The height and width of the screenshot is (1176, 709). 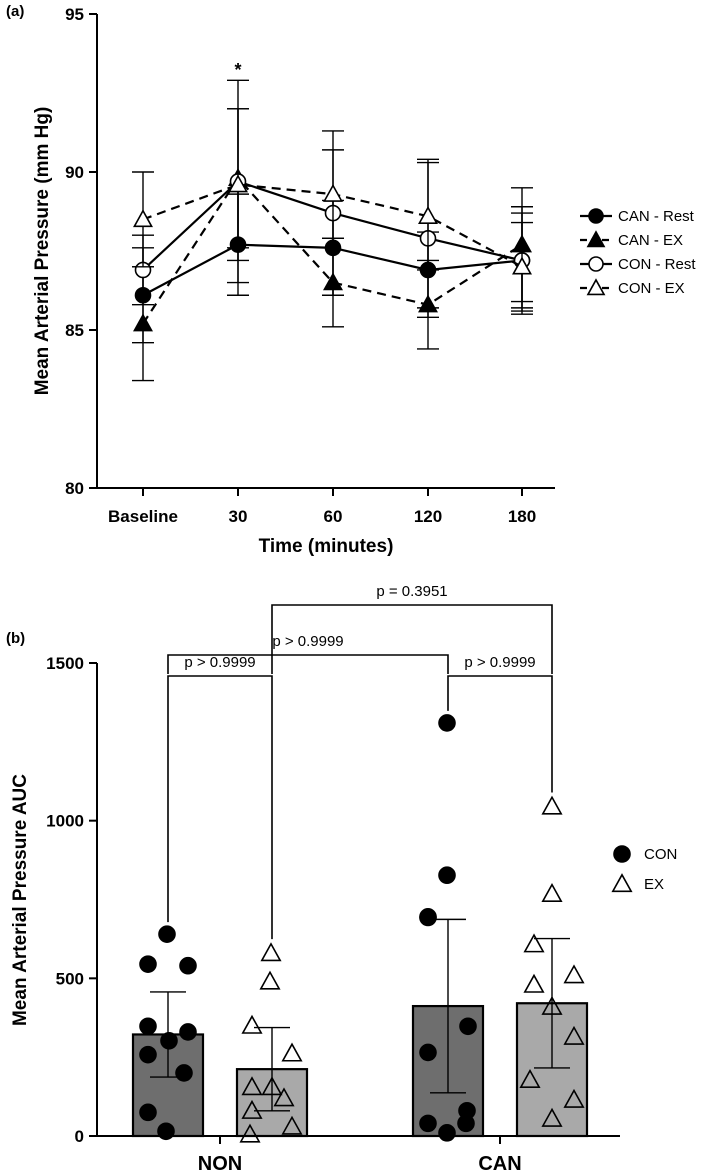 I want to click on comparison-bracket-0: p > 0.9999, so click(x=220, y=797).